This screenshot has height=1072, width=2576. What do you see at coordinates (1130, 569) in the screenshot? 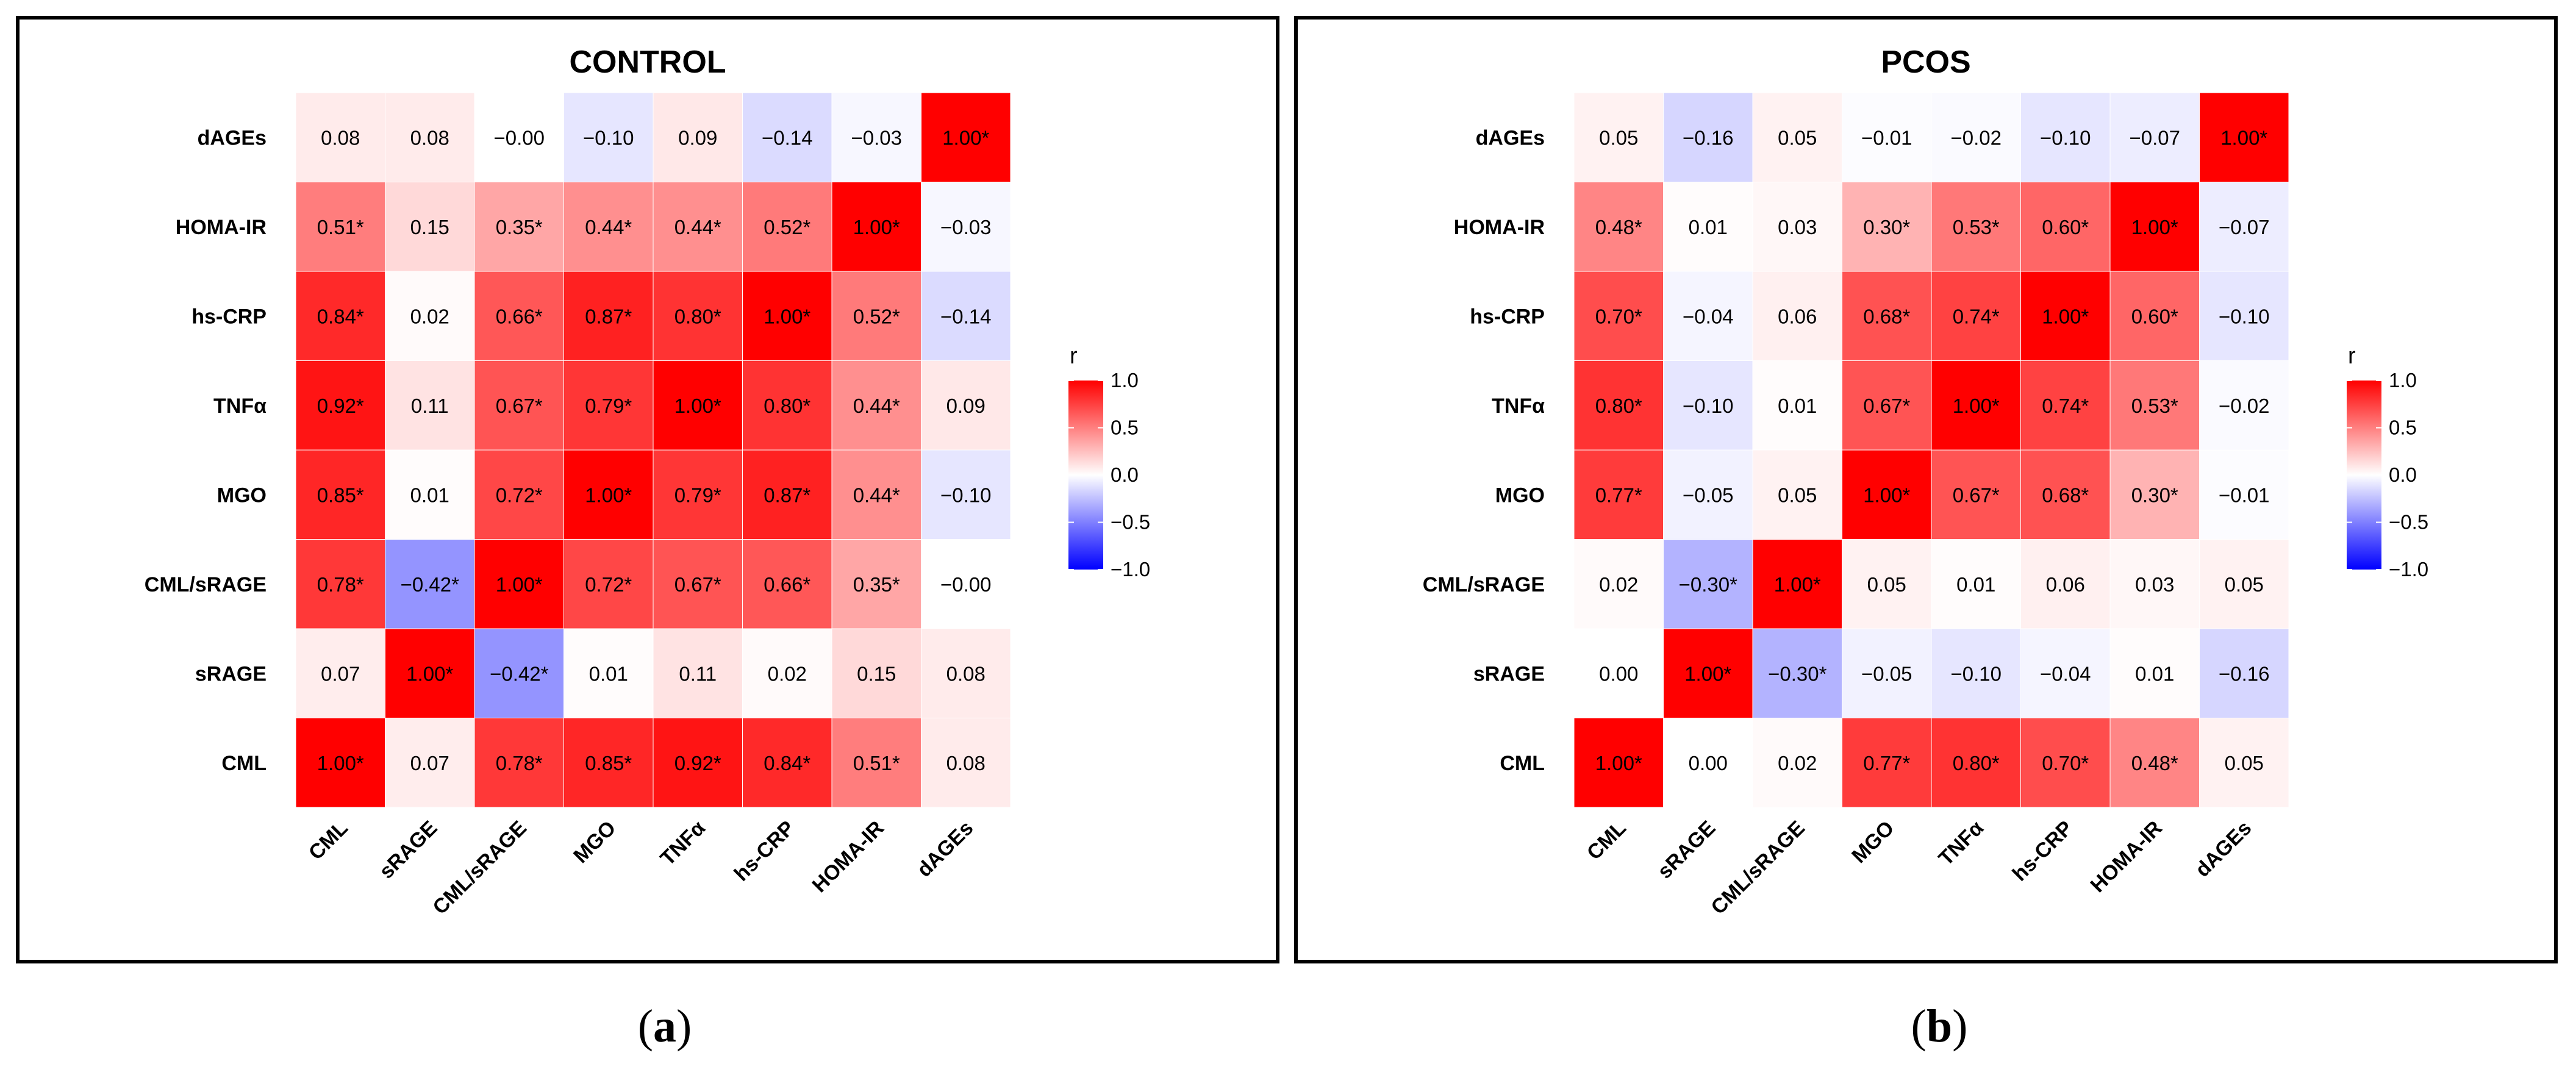
I see `legend-tick-label: −1.0` at bounding box center [1130, 569].